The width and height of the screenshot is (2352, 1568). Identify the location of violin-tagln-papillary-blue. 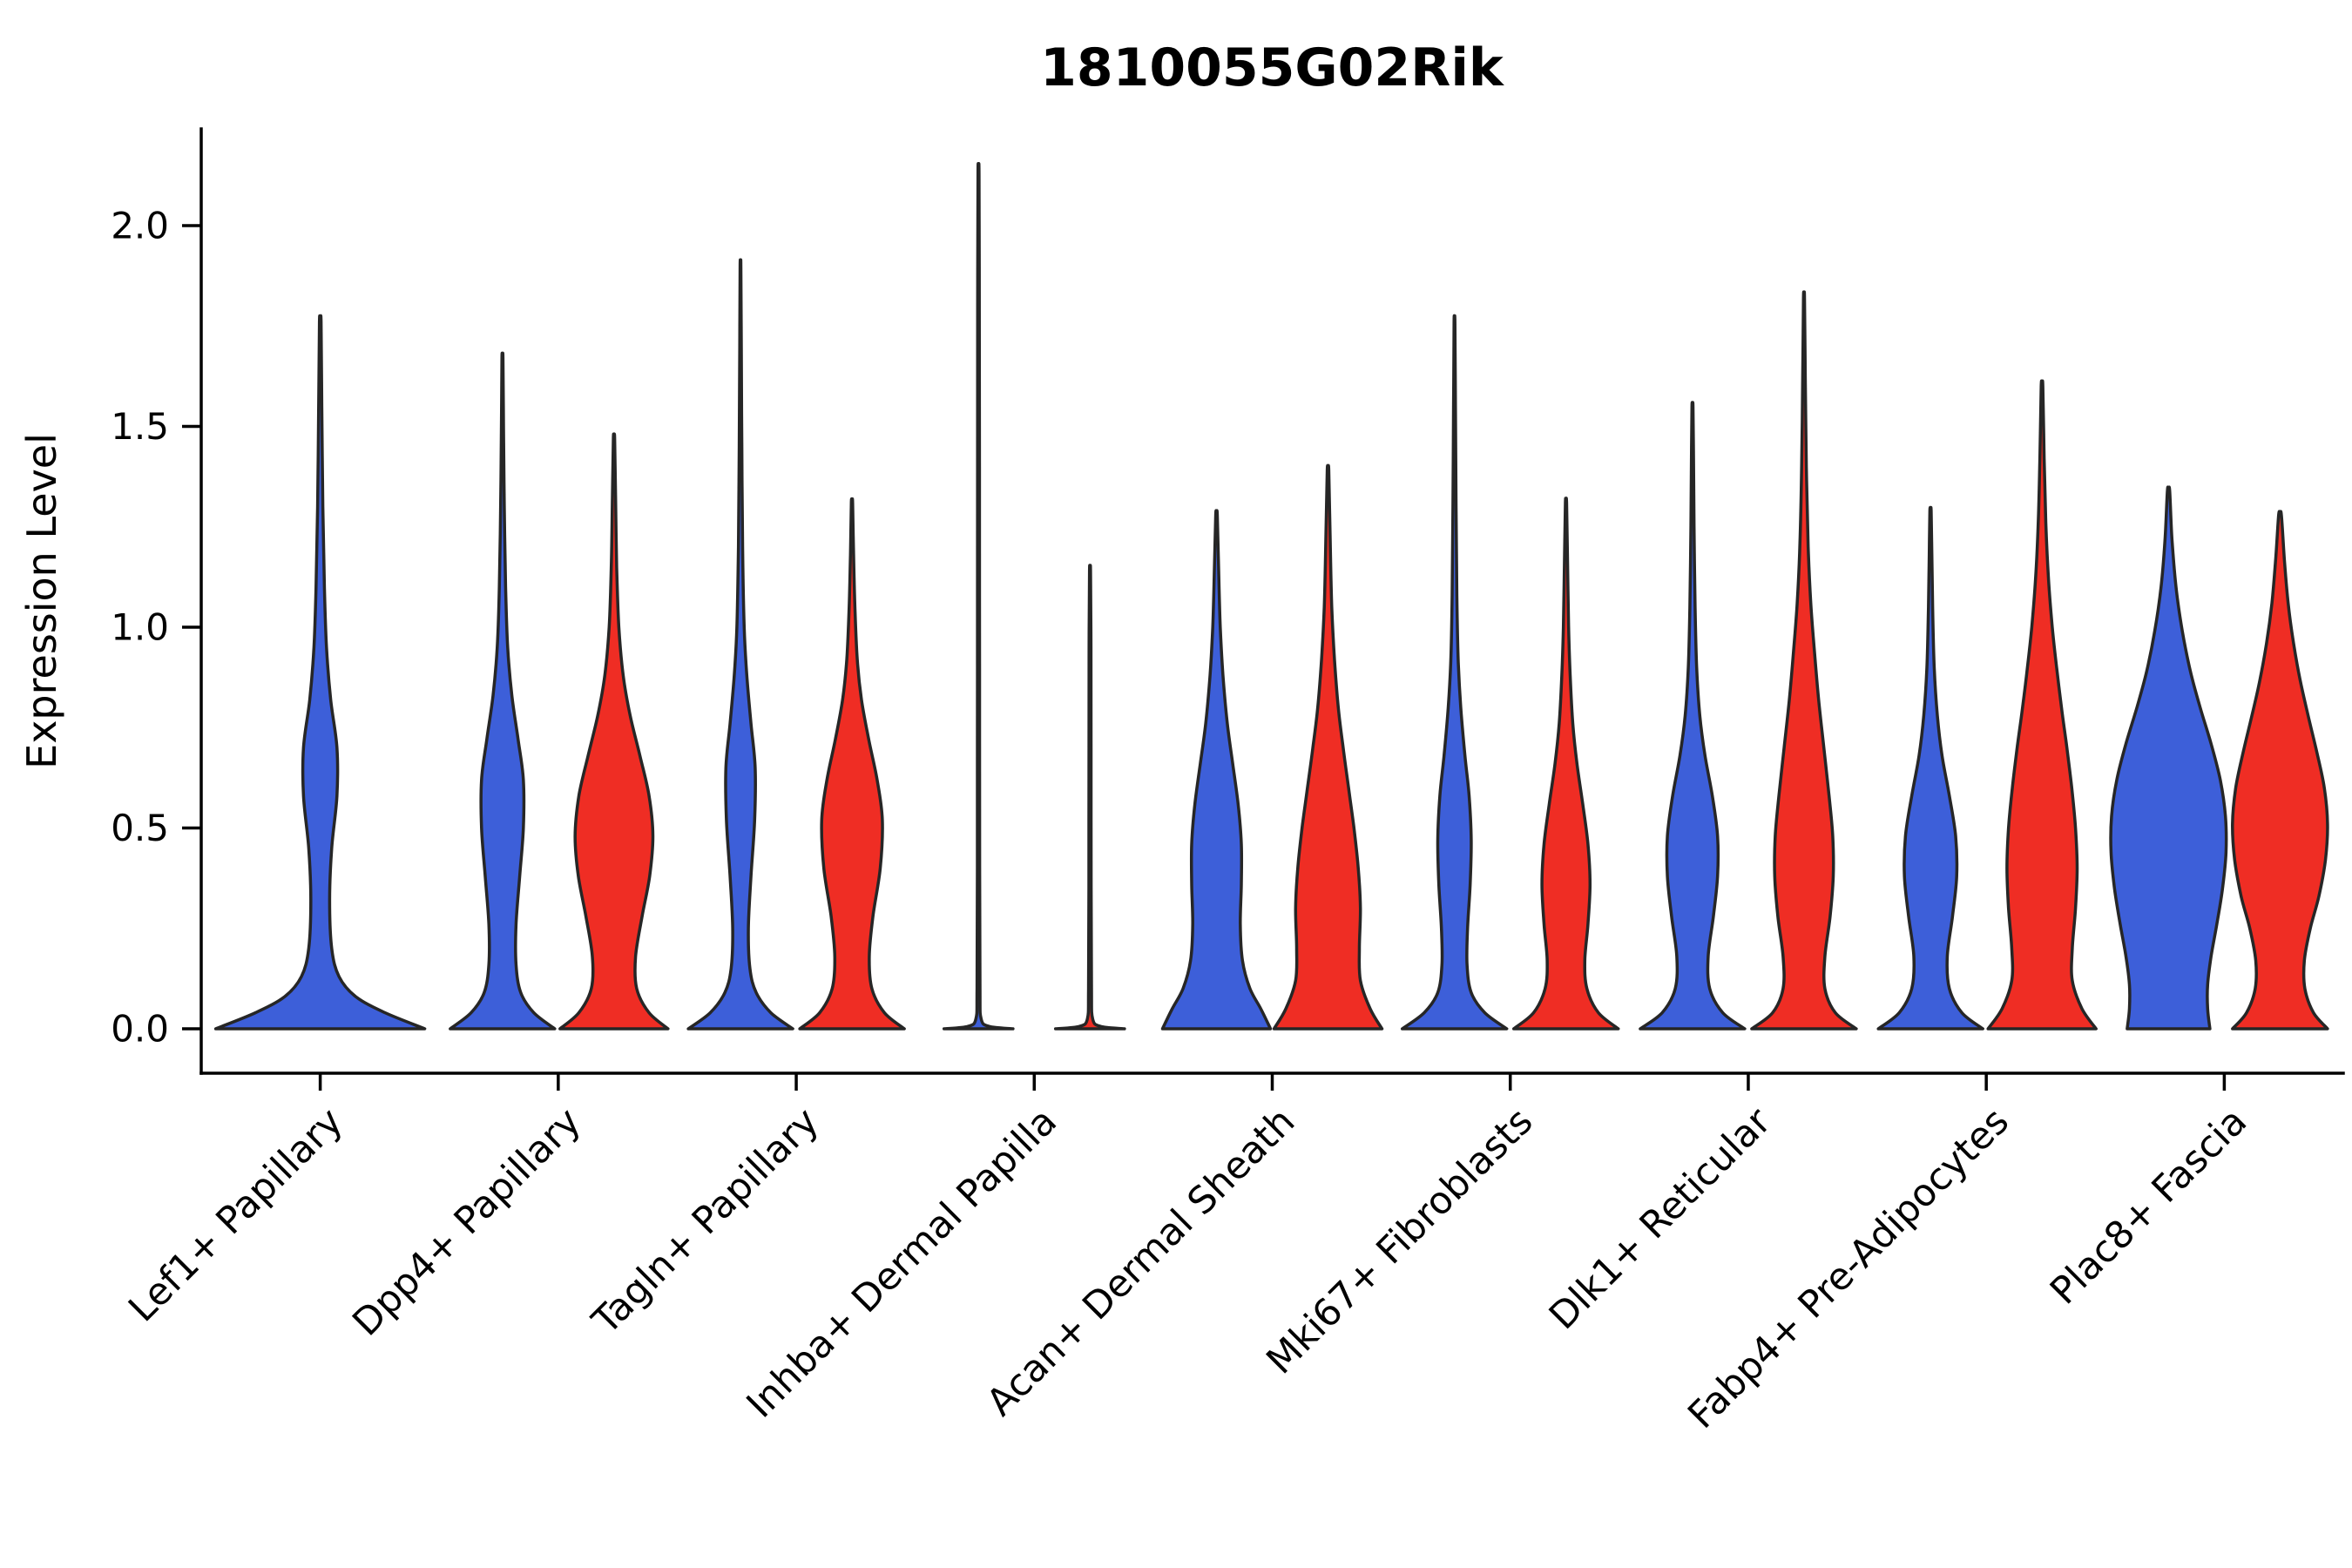
(740, 644).